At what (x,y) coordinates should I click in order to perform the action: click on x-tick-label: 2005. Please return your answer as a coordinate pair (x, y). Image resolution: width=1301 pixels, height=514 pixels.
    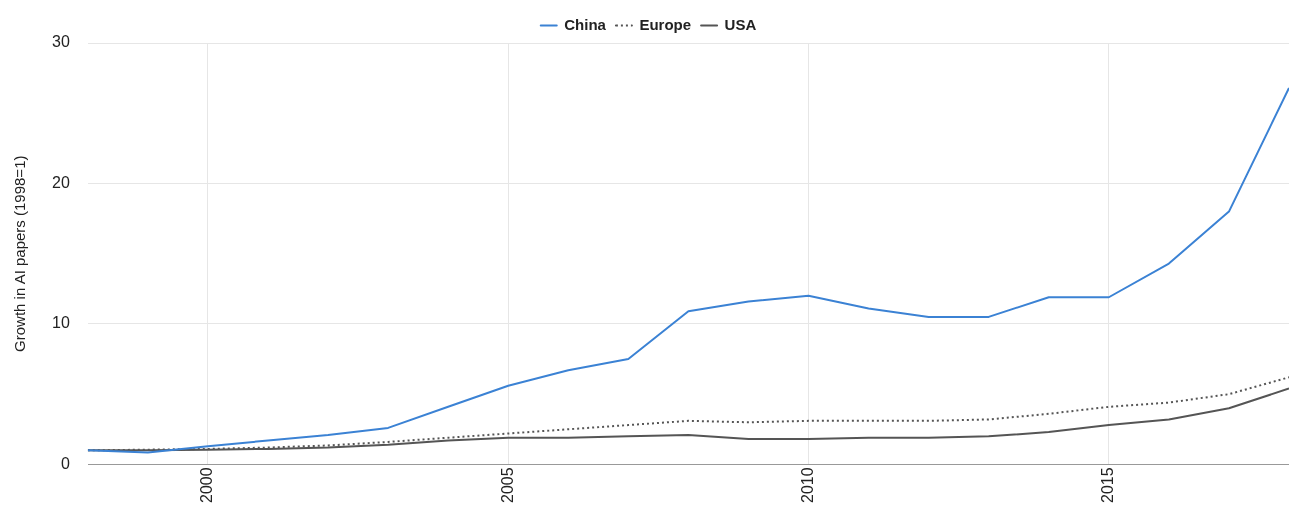
    Looking at the image, I should click on (507, 485).